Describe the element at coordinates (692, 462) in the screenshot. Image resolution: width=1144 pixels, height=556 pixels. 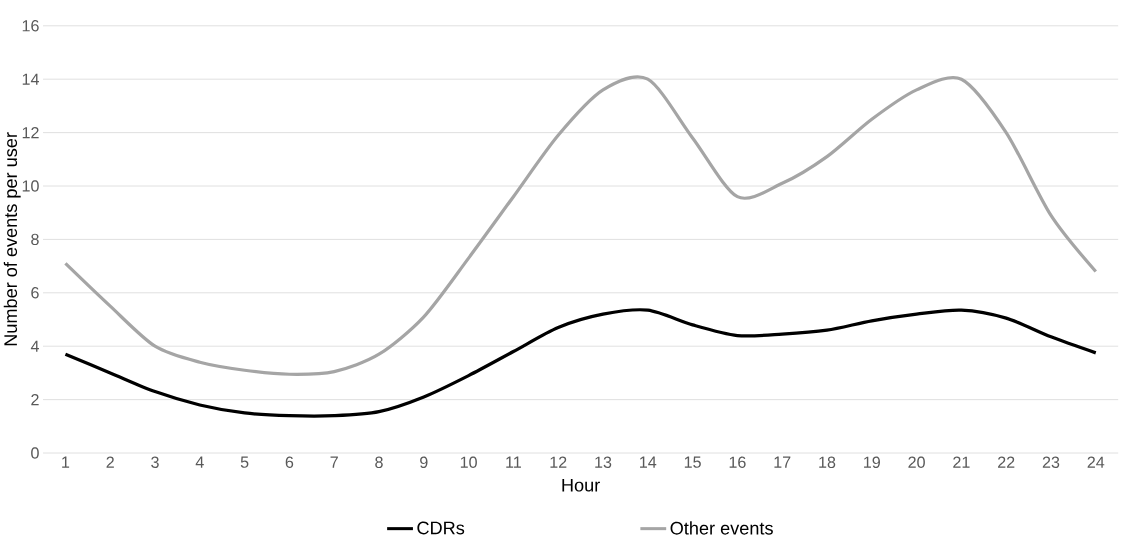
I see `x-tick-label: 15` at that location.